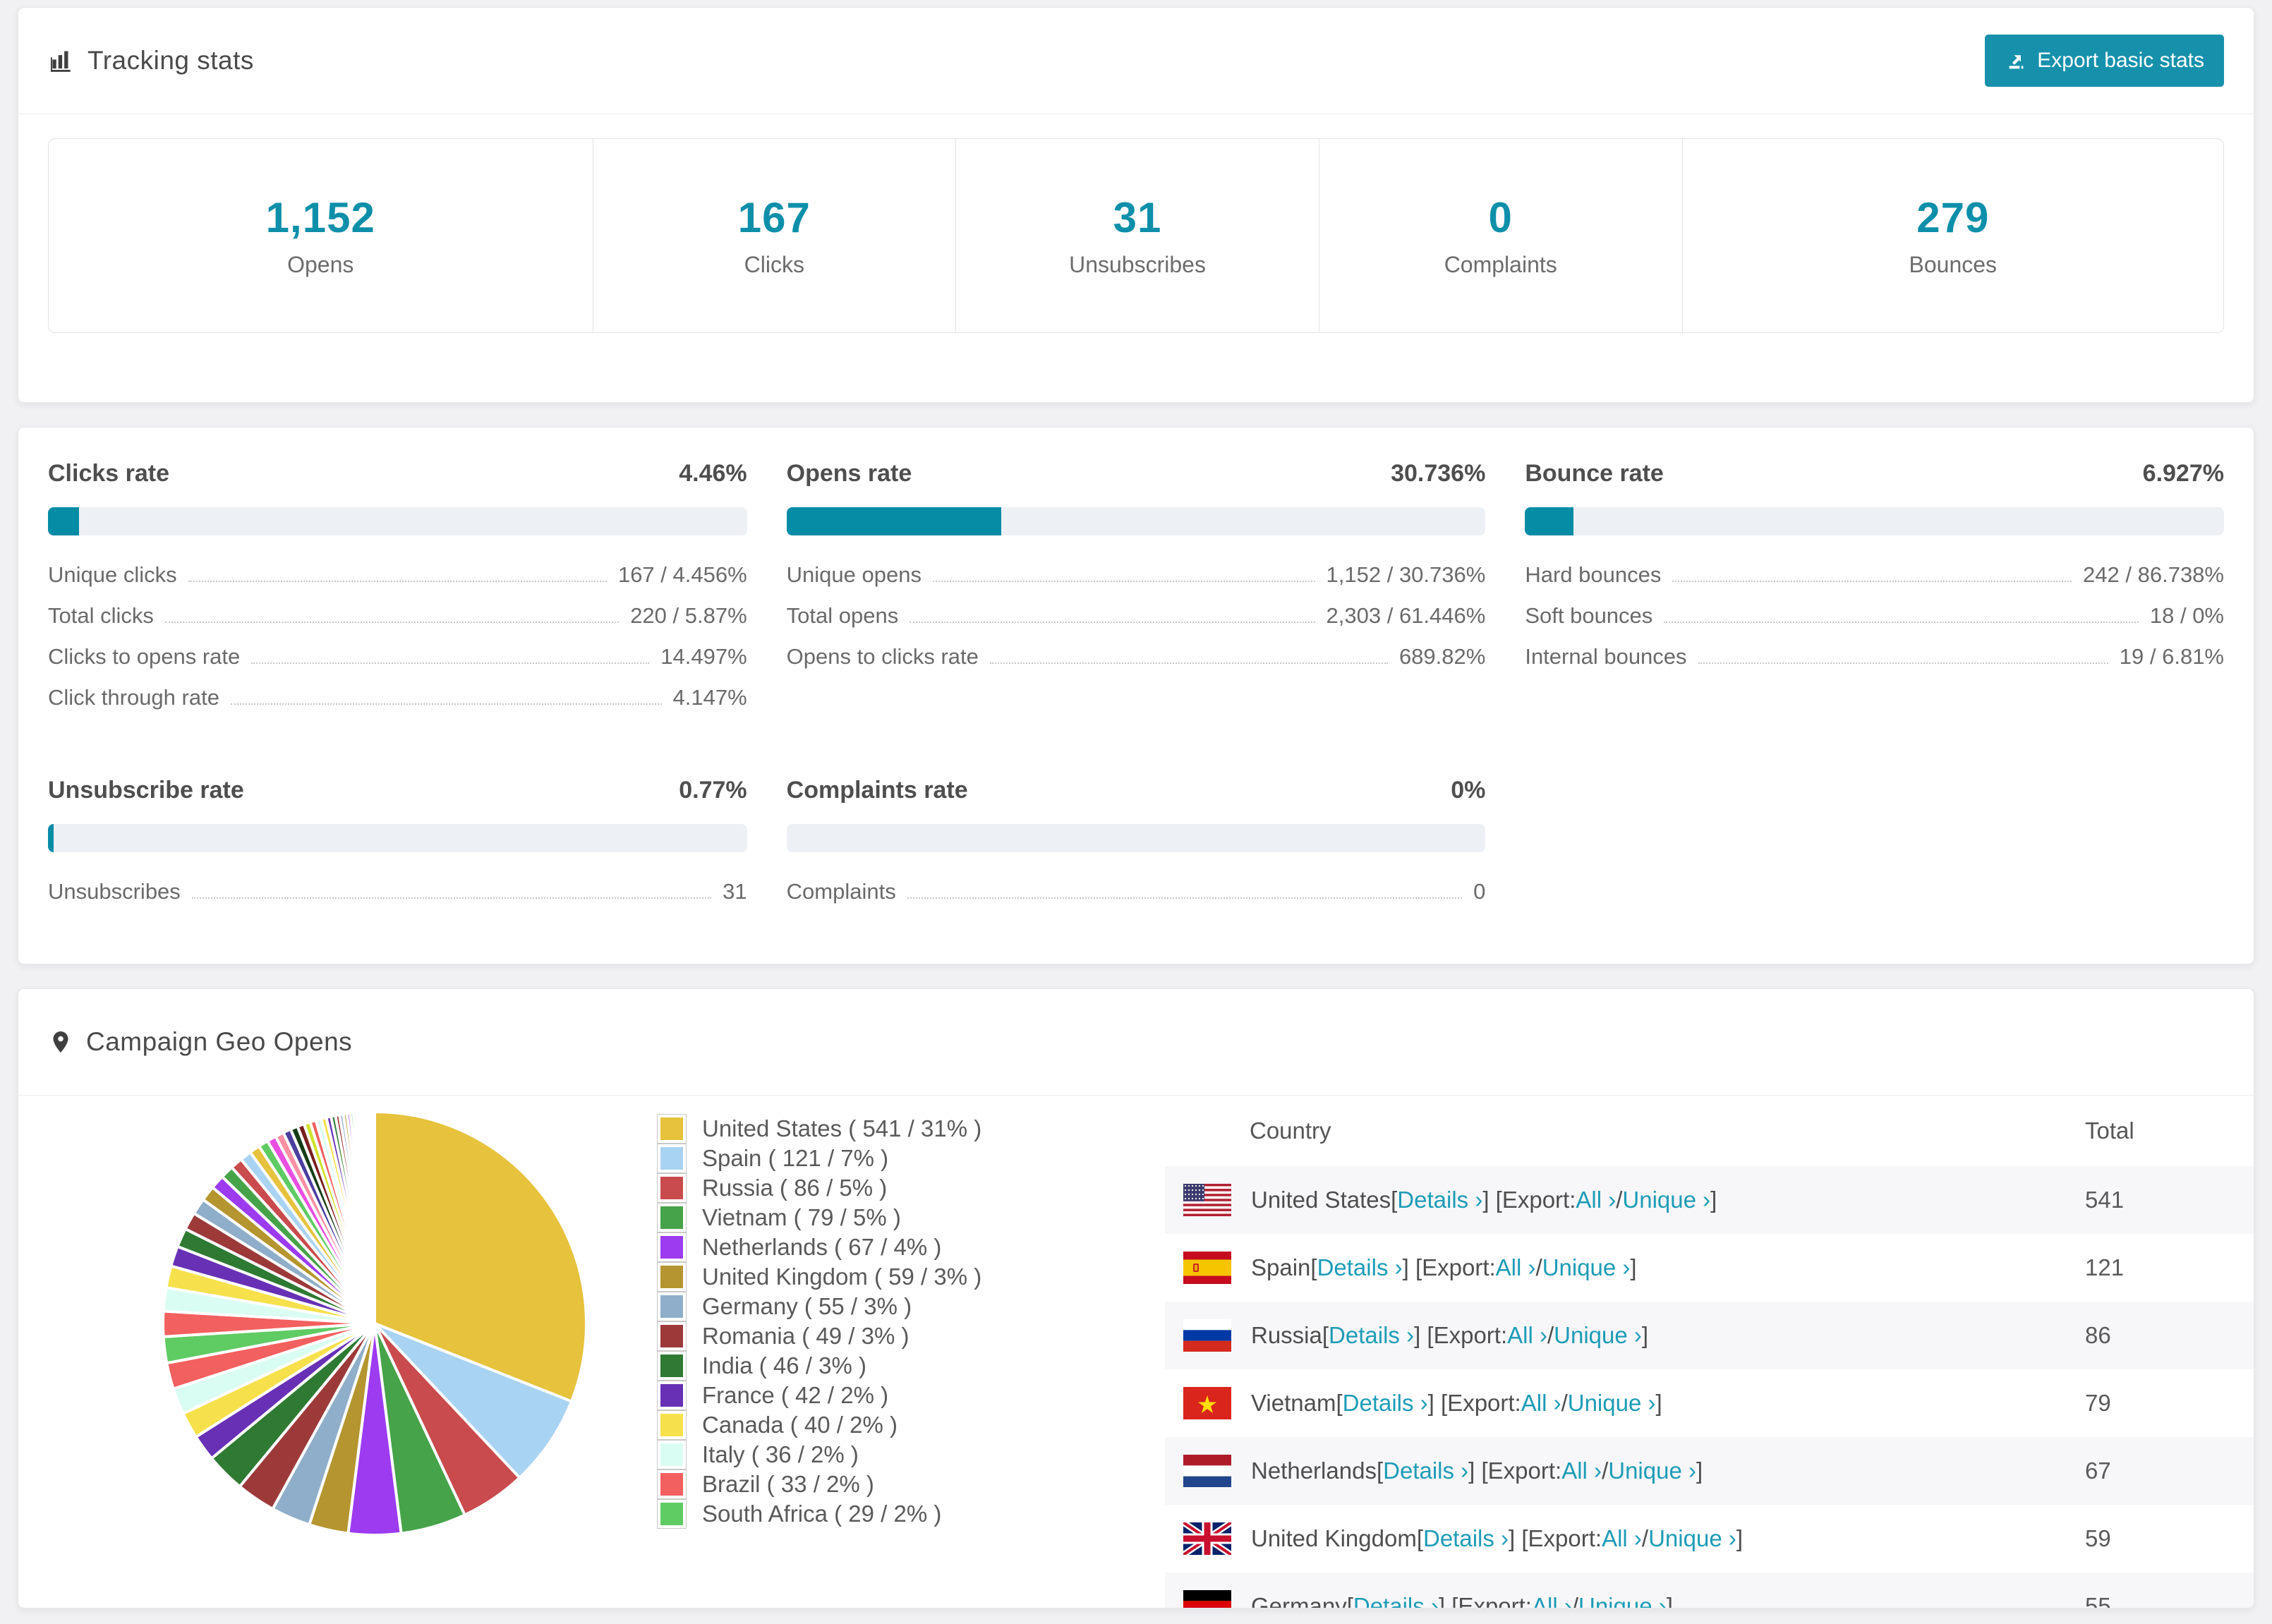  I want to click on tracking-stats-header: Tracking stats Export basic stats, so click(1136, 61).